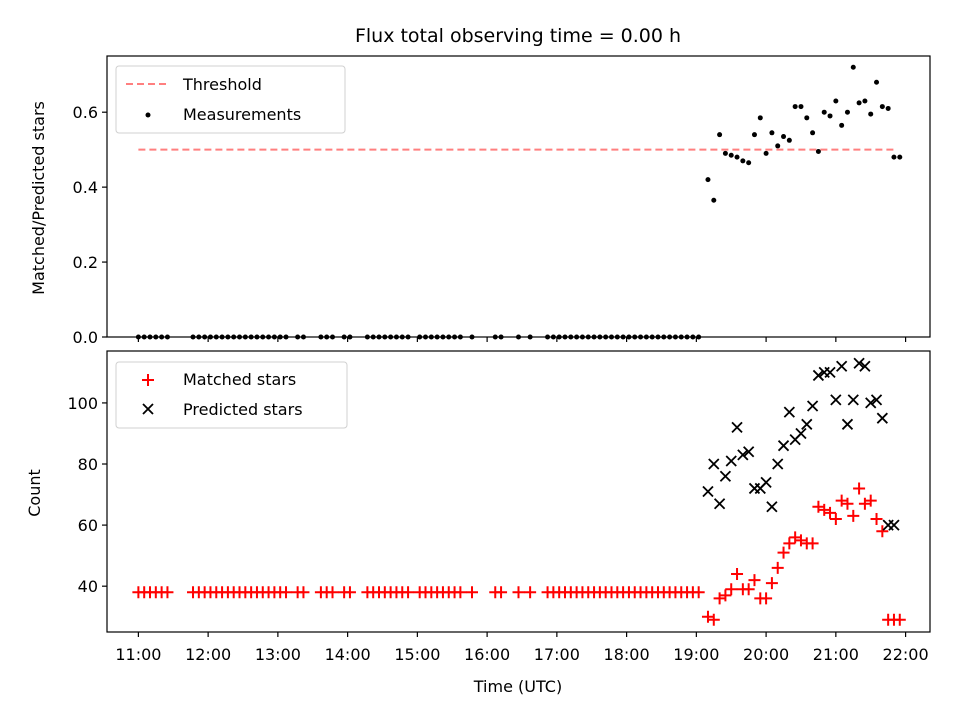 This screenshot has height=720, width=960. I want to click on matched-stars-legend-swatch, so click(148, 380).